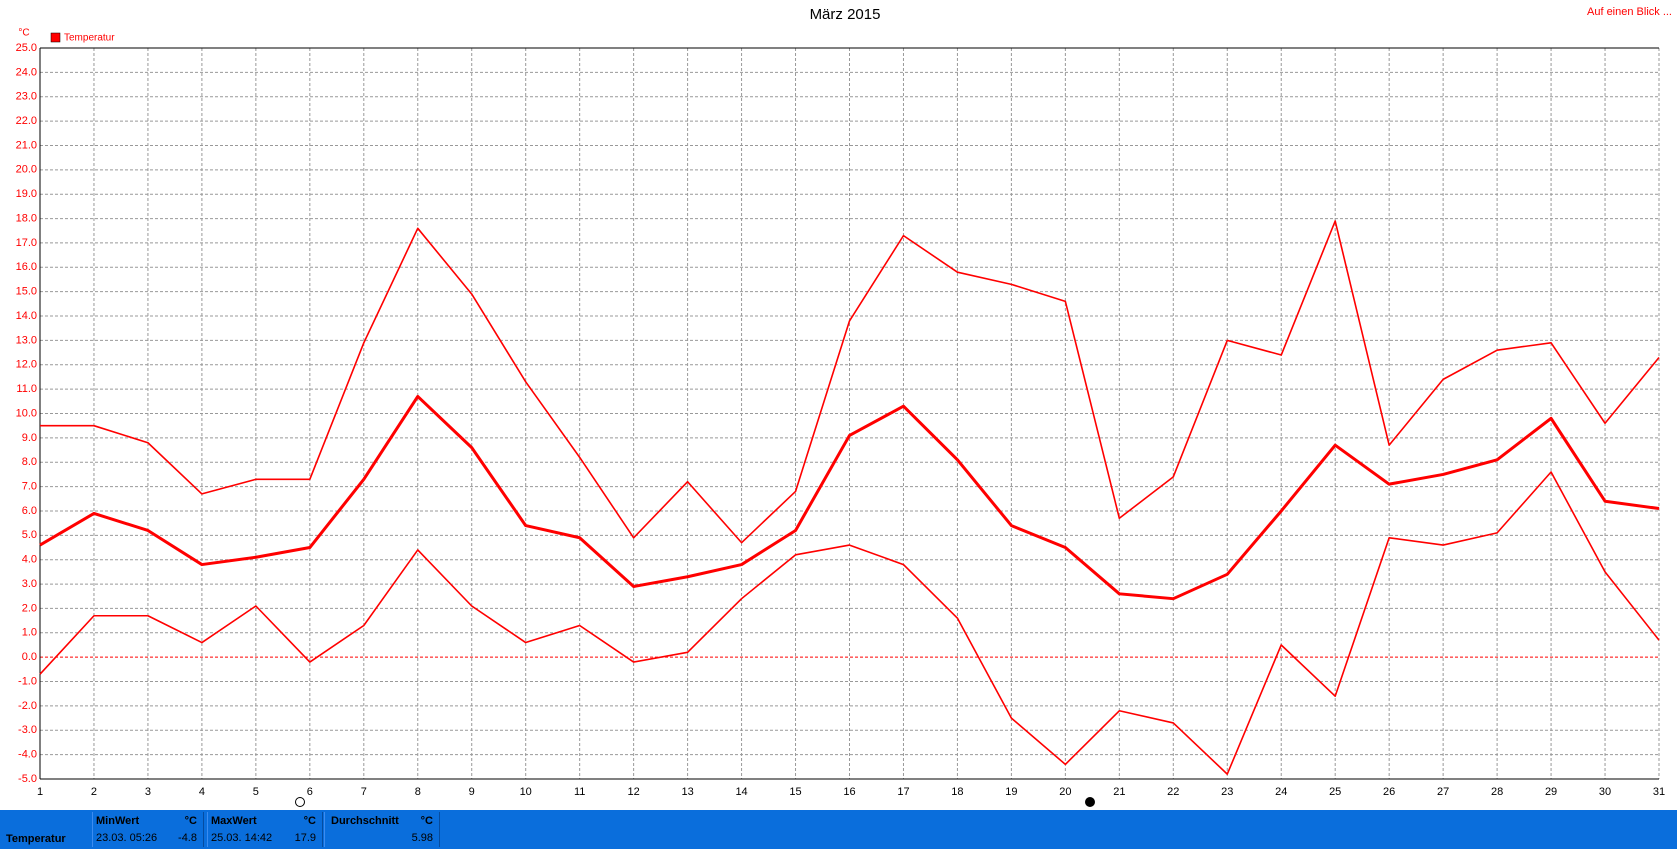 Image resolution: width=1677 pixels, height=849 pixels. Describe the element at coordinates (26, 145) in the screenshot. I see `y-tick-label: 21.0` at that location.